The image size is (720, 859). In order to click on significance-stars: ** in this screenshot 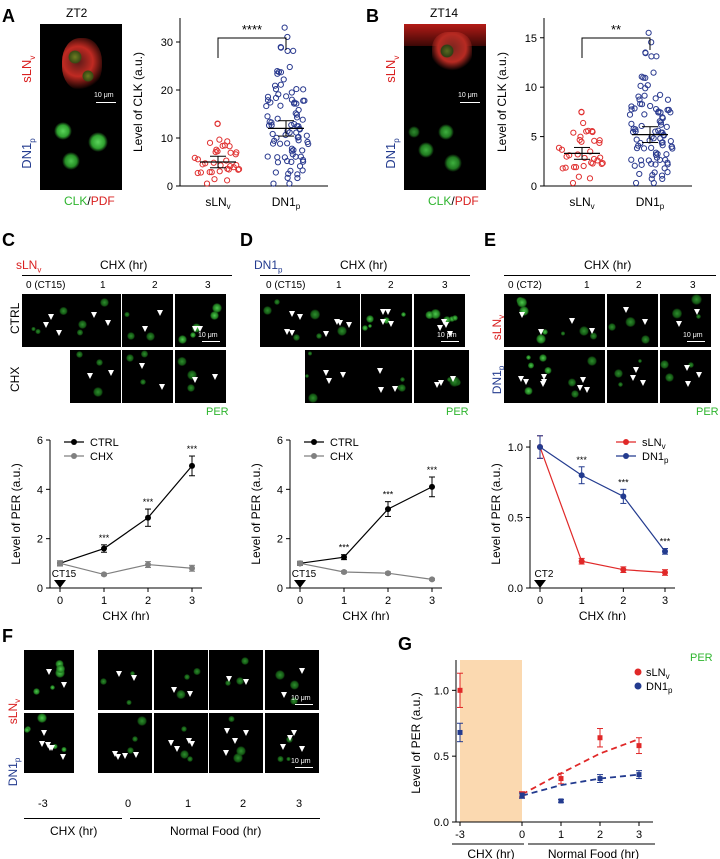, I will do `click(616, 29)`.